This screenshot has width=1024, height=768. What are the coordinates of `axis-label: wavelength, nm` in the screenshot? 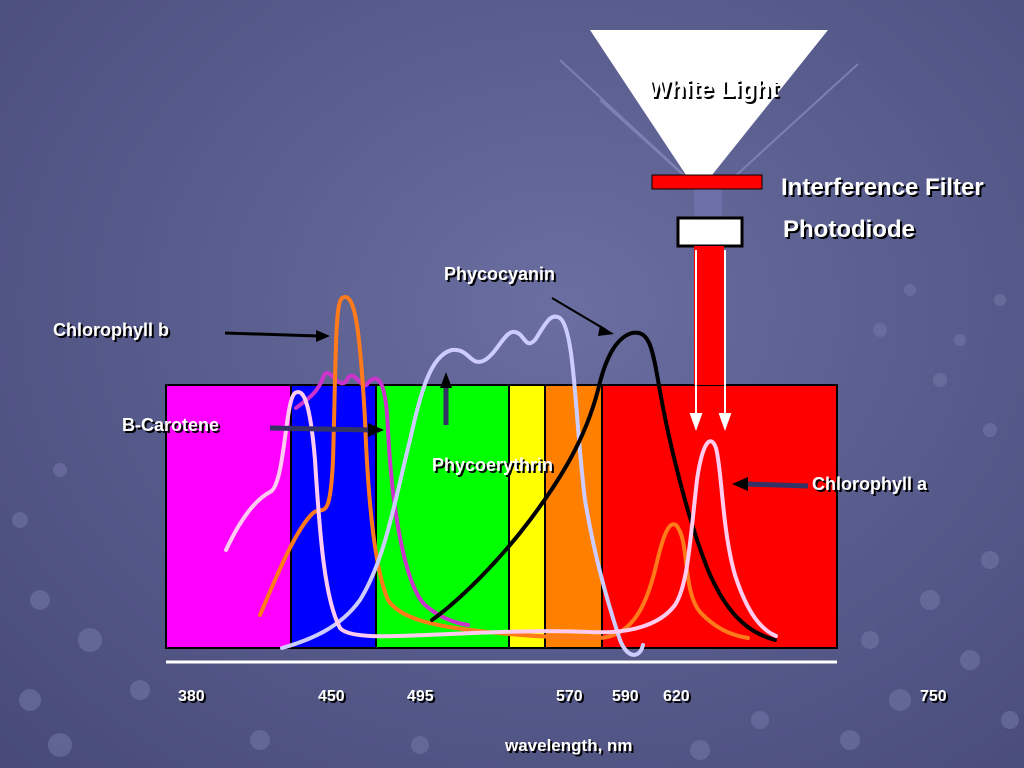 It's located at (569, 745).